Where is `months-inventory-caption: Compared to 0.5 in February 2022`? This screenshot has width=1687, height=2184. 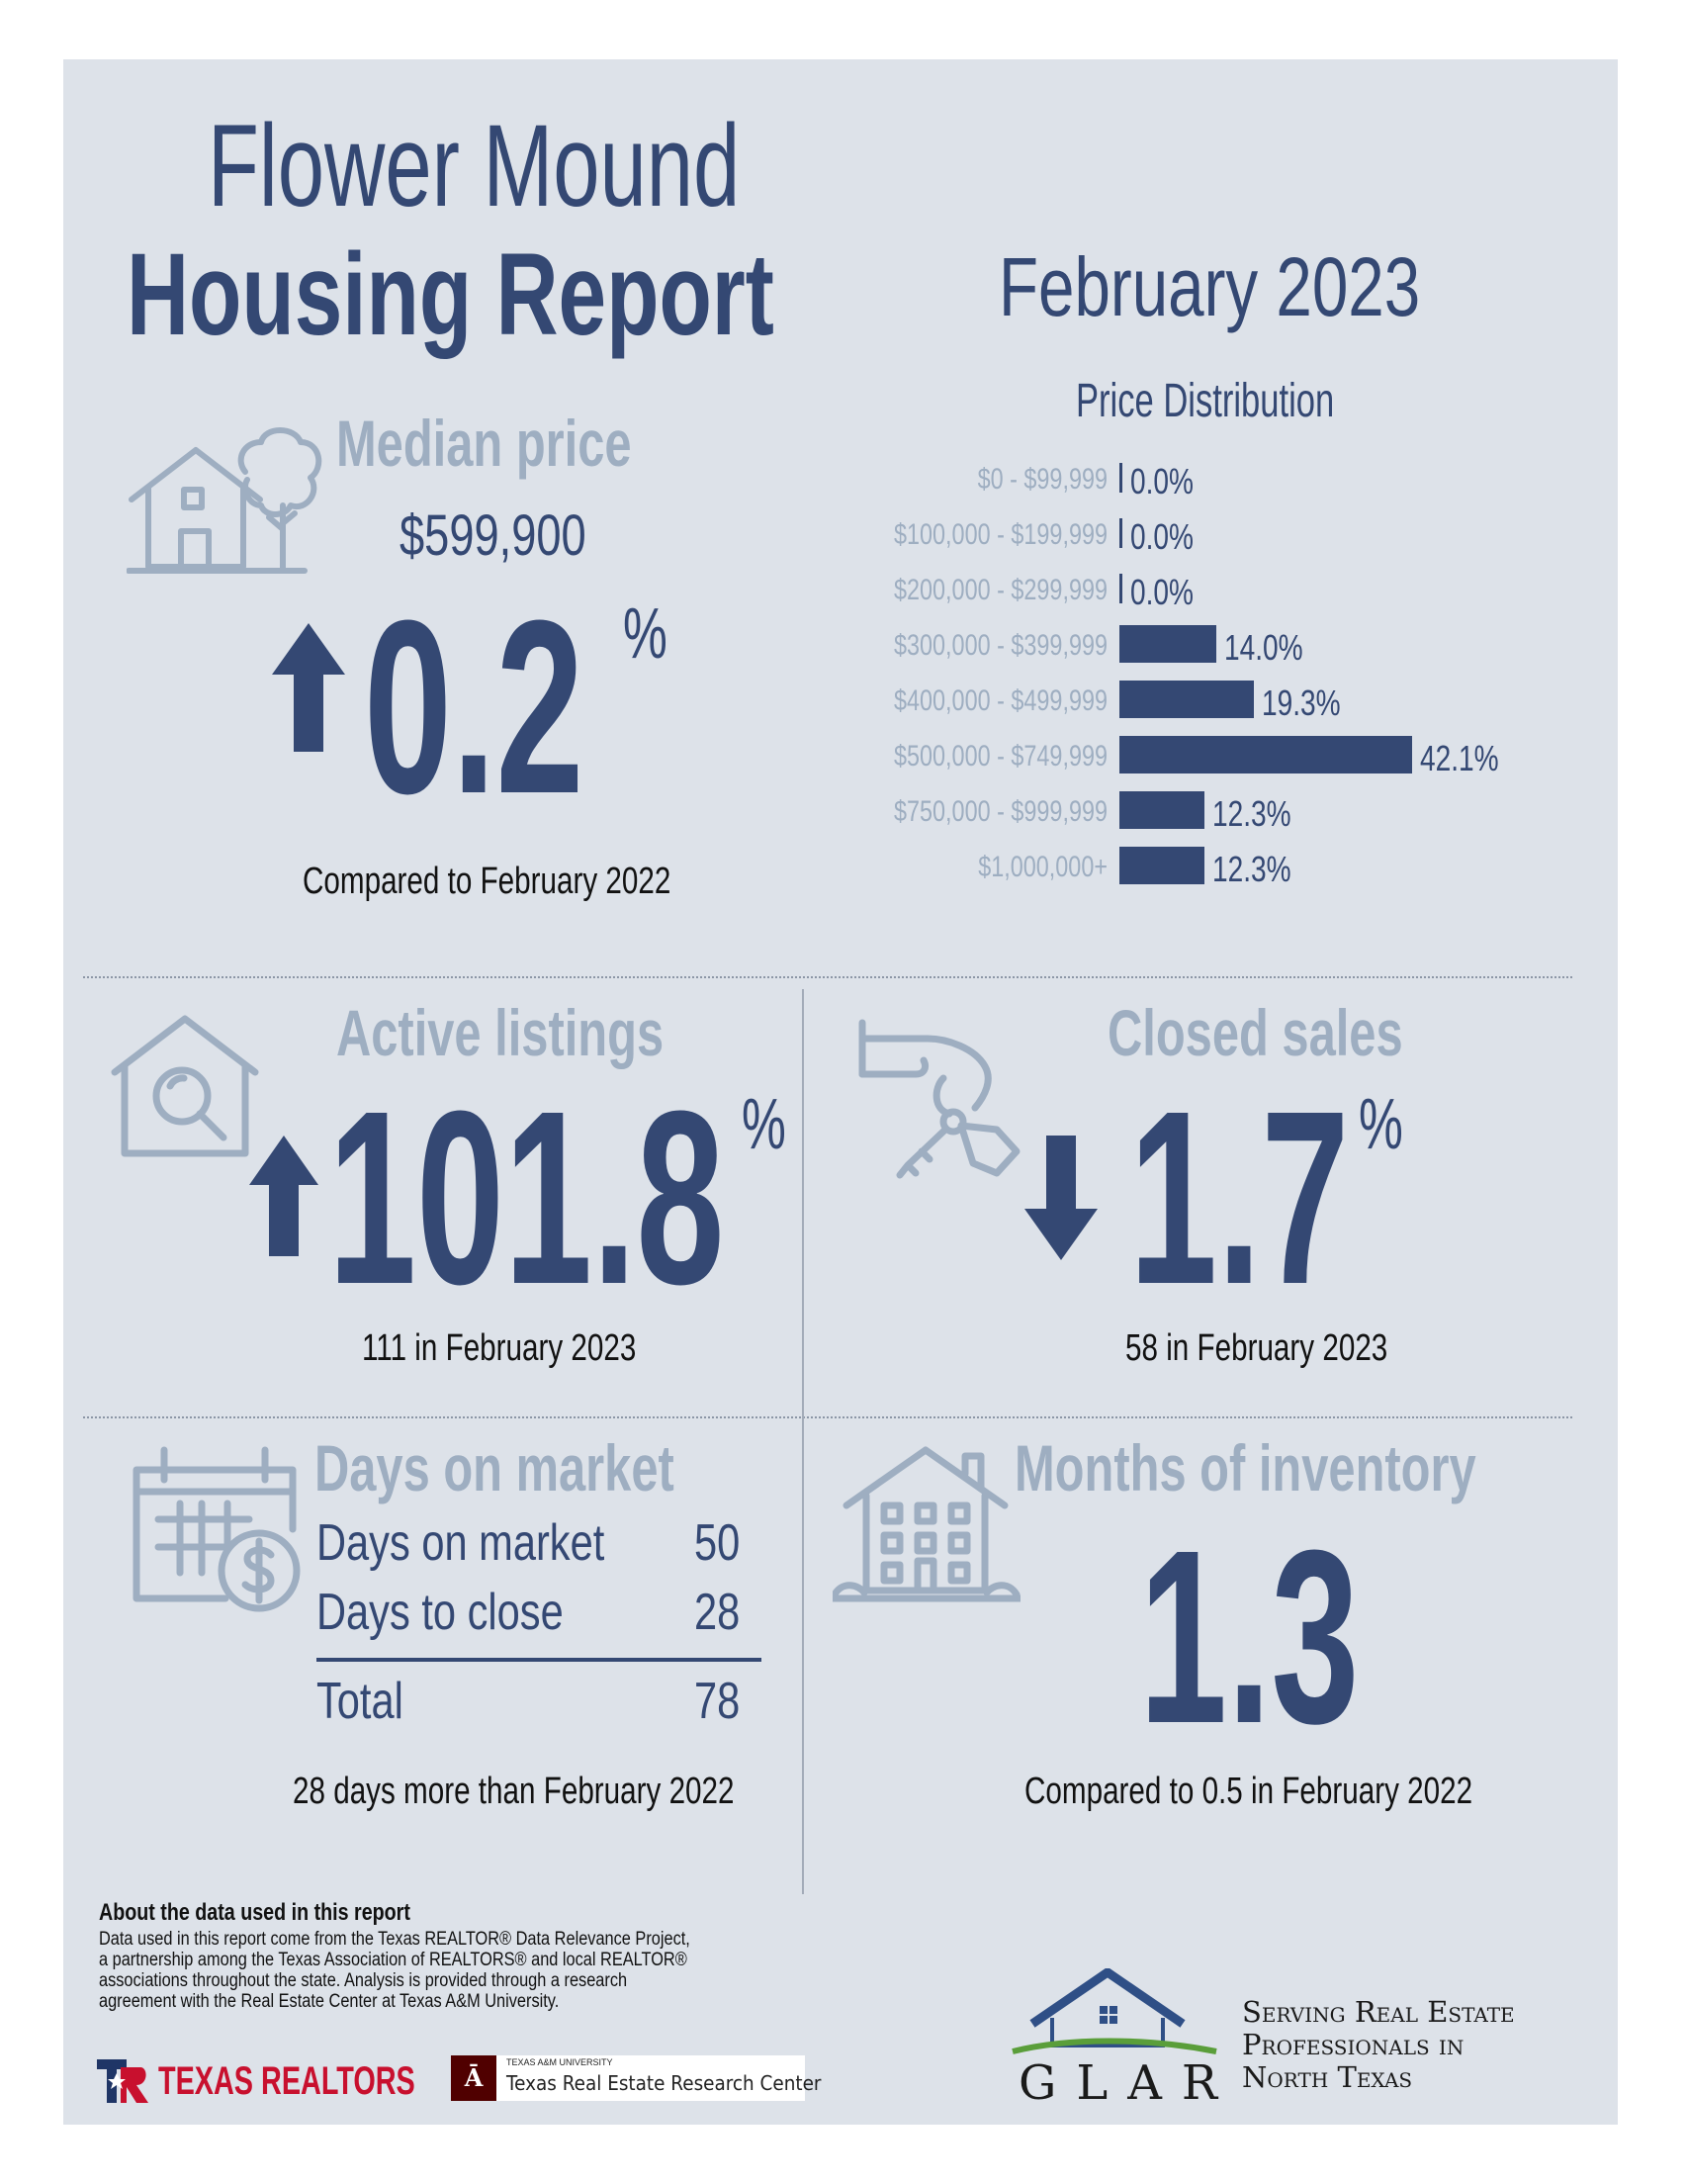
months-inventory-caption: Compared to 0.5 in February 2022 is located at coordinates (1248, 1791).